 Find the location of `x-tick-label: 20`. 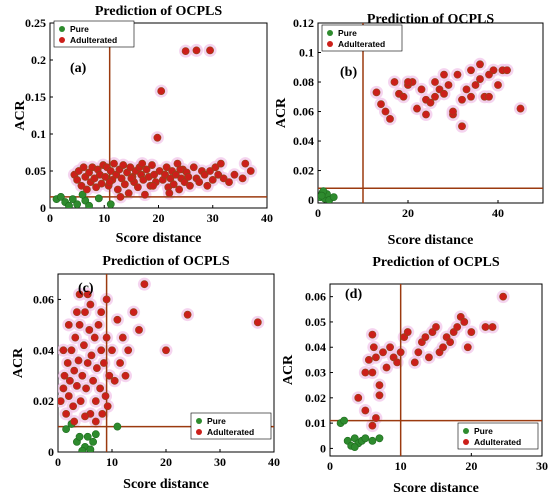

x-tick-label: 20 is located at coordinates (166, 462).